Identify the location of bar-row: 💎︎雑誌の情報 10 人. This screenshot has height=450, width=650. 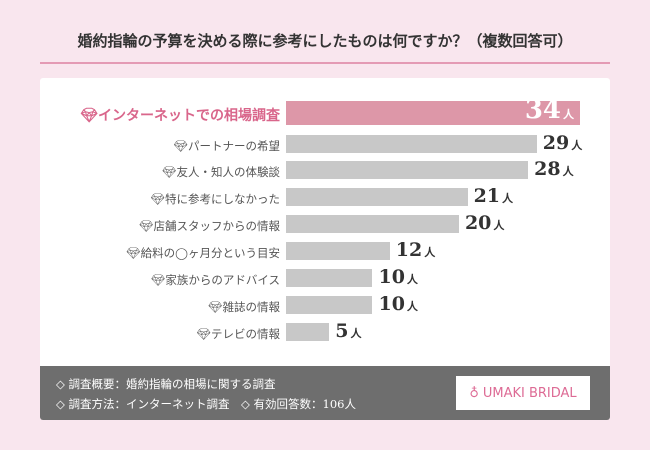
(325, 304).